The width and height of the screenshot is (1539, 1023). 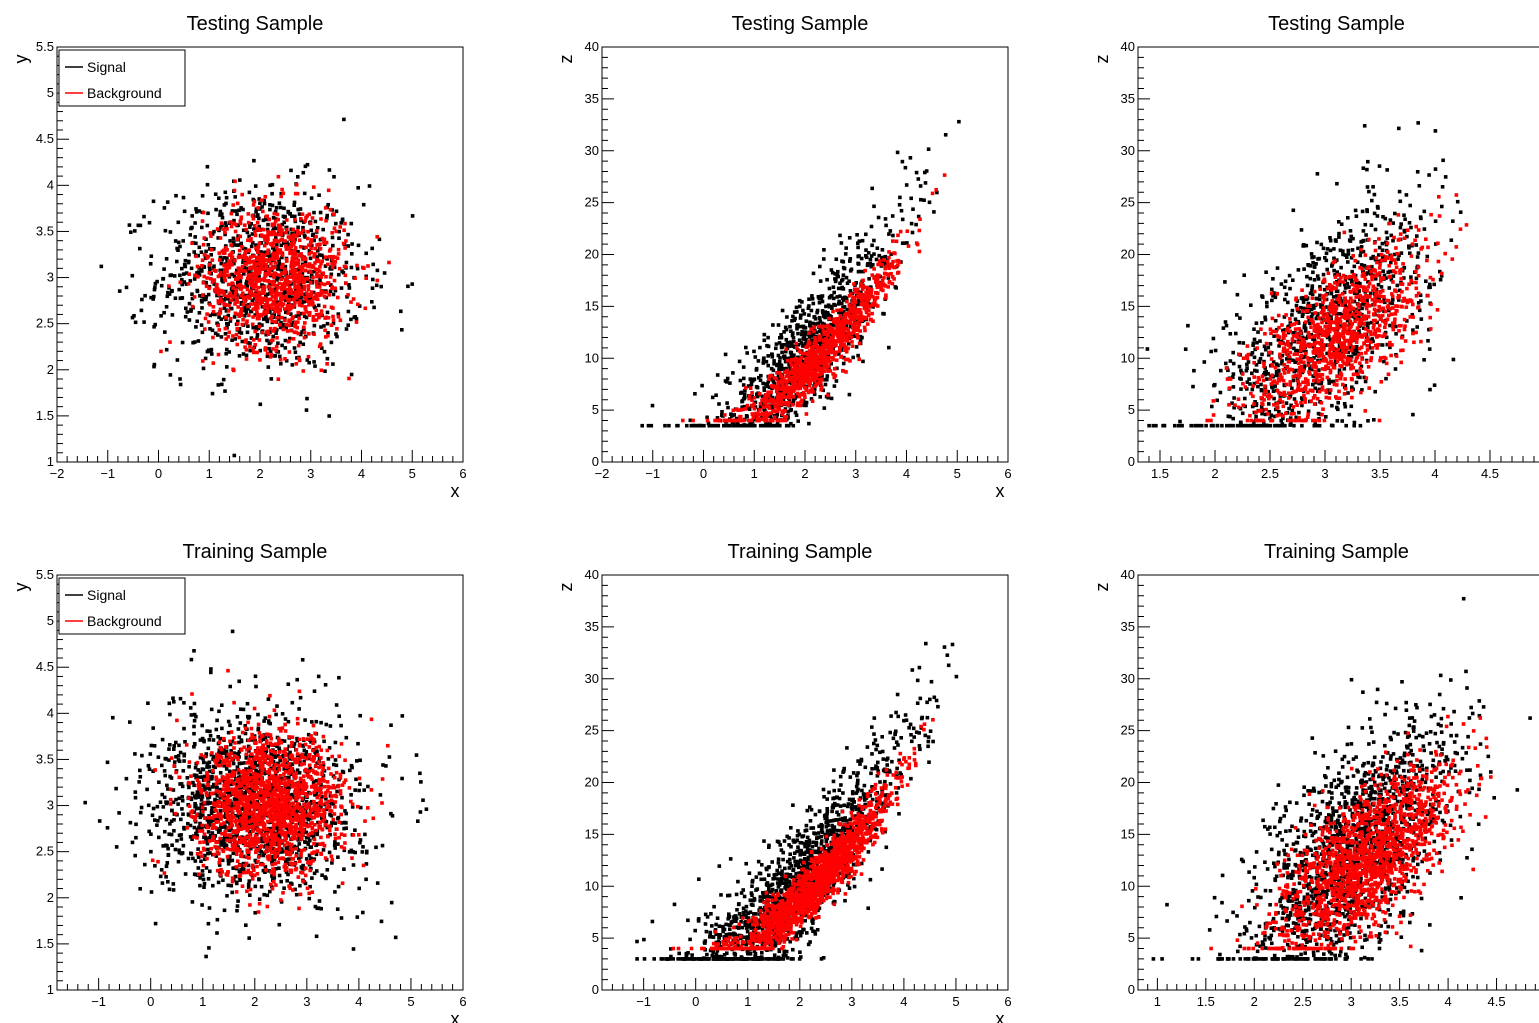 I want to click on x-tick-label: 0, so click(x=158, y=473).